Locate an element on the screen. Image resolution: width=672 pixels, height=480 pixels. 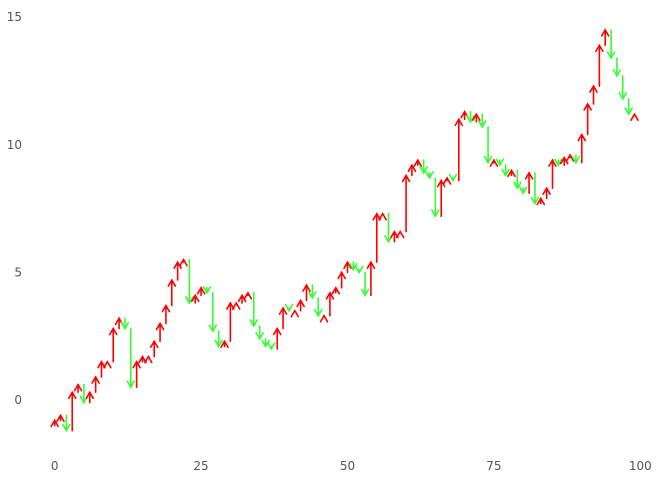
y-axis-ticks: 0 5 10 15 is located at coordinates (14, 208).